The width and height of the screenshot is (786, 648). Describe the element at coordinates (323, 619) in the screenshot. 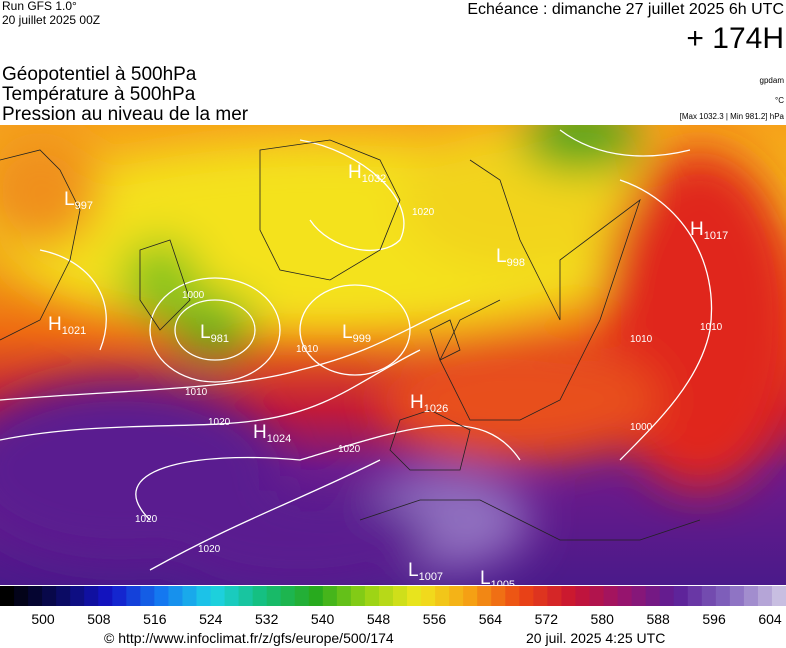

I see `colorbar-label: 540` at that location.